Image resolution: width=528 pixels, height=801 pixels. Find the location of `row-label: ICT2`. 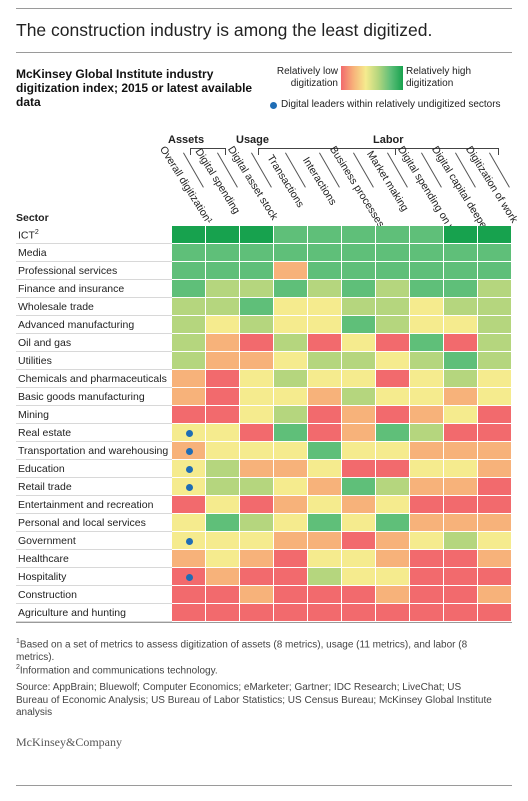

row-label: ICT2 is located at coordinates (28, 235).